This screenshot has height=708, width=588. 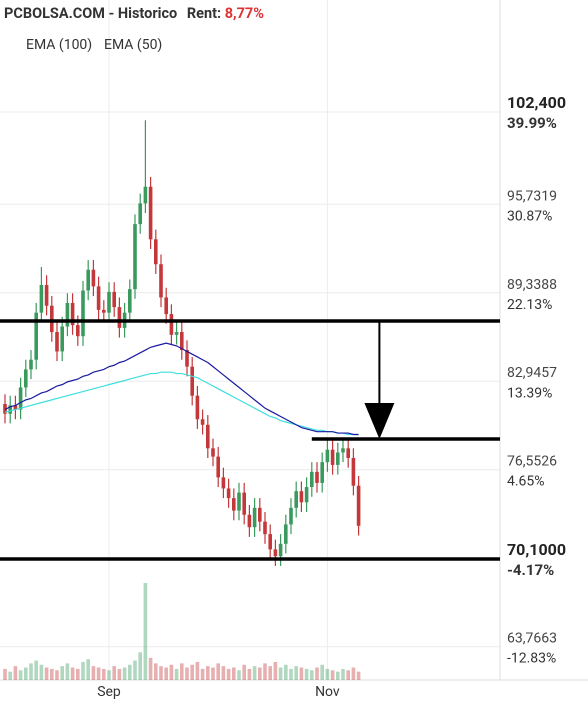 I want to click on y-tick-label: 102,400, so click(x=536, y=102).